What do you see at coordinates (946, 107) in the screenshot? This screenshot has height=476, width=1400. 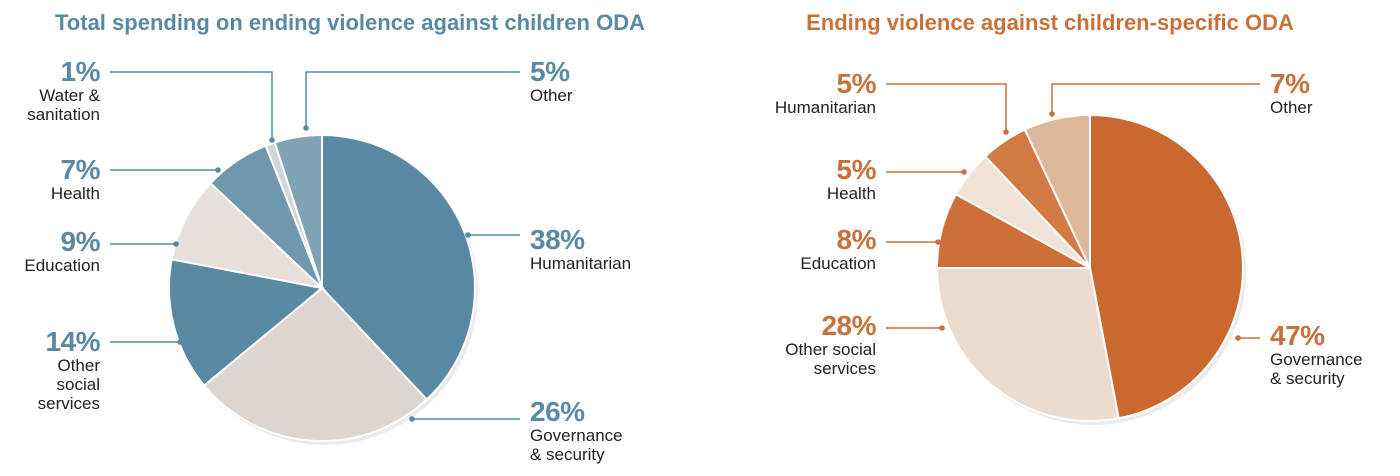 I see `leader-line-humanitarian` at bounding box center [946, 107].